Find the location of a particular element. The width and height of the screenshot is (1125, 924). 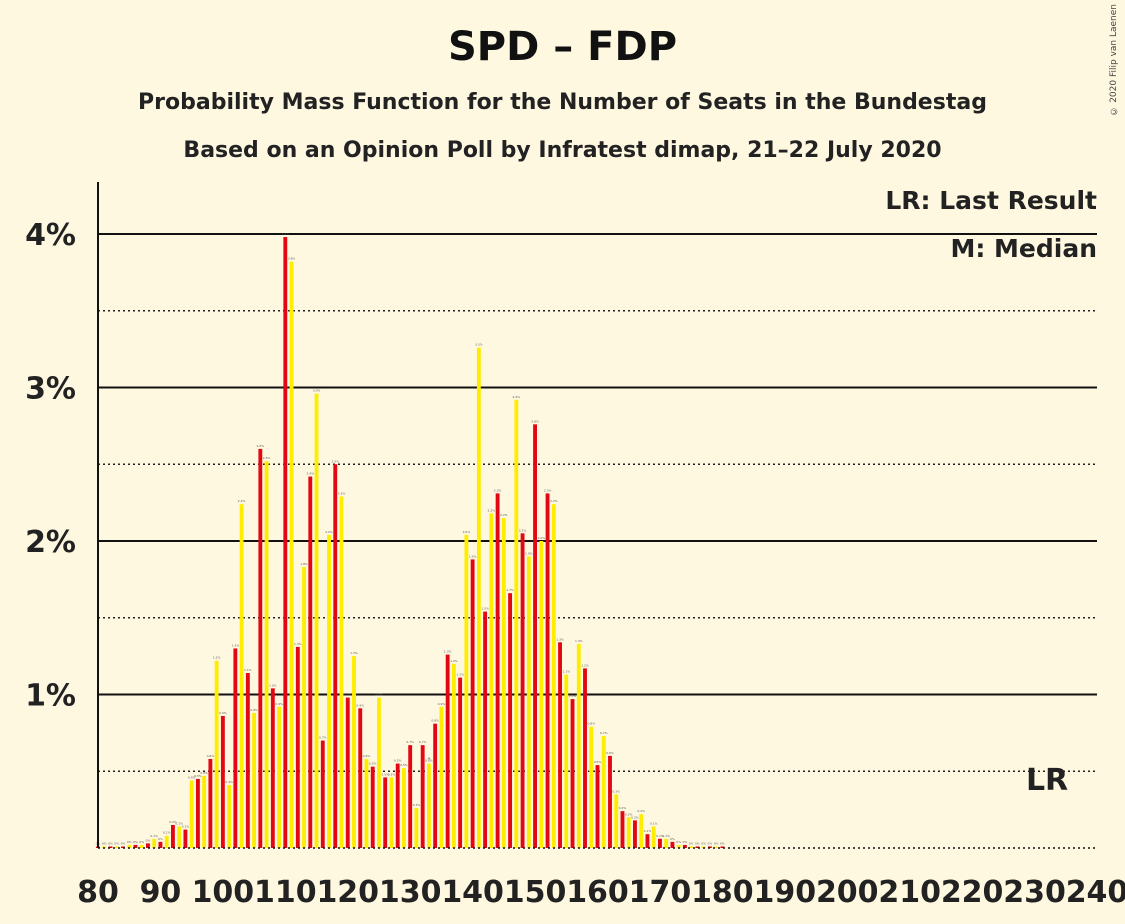

data-label-seat-133: 0.6% is located at coordinates (429, 761).